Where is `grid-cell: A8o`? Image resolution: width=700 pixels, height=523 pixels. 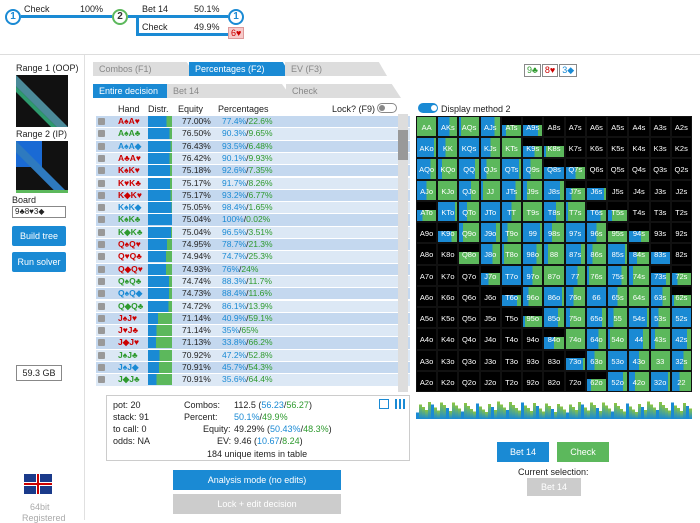 grid-cell: A8o is located at coordinates (427, 254).